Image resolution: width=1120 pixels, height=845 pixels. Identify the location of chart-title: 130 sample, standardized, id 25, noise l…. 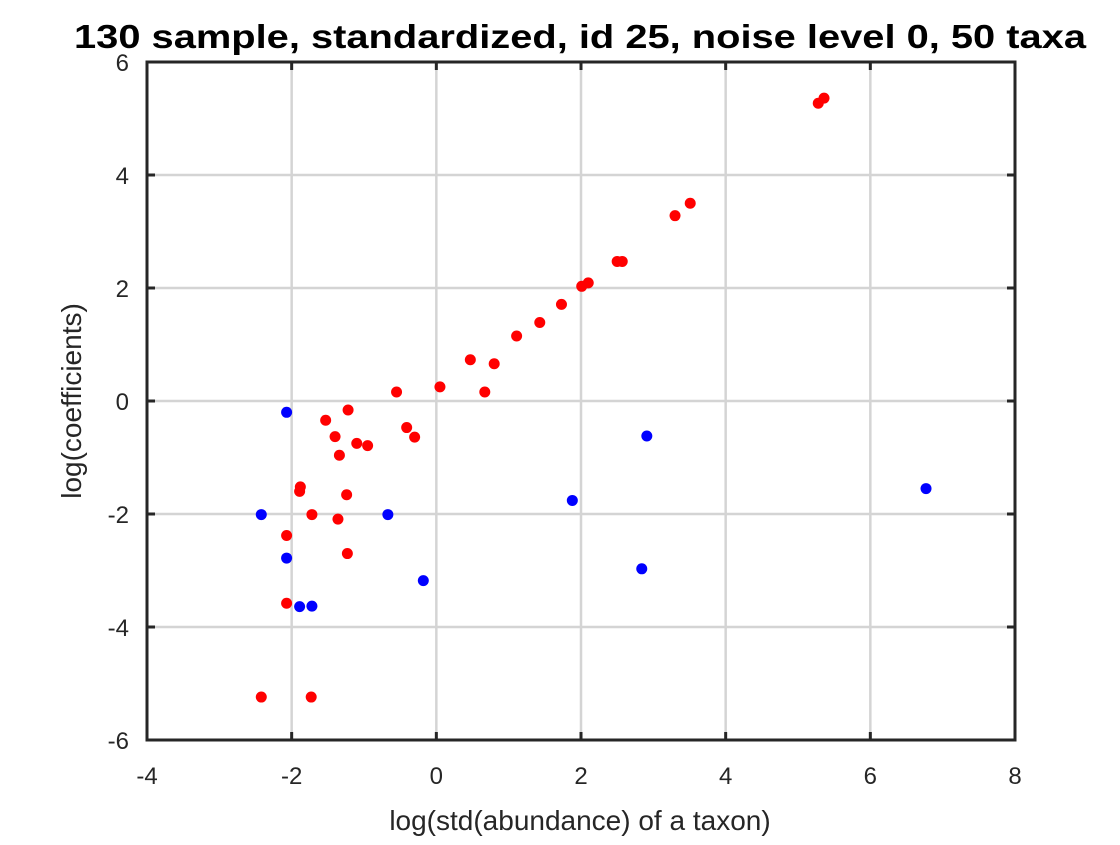
(580, 36).